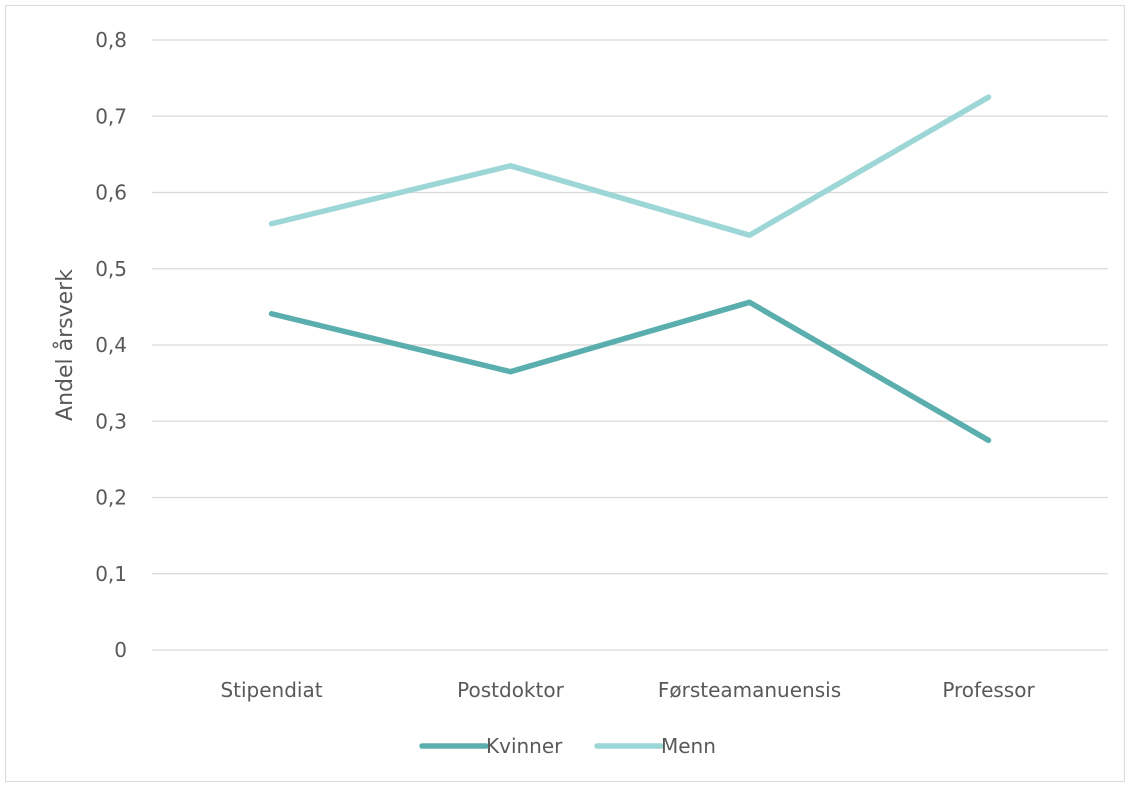 This screenshot has width=1132, height=785. Describe the element at coordinates (111, 498) in the screenshot. I see `y-tick-label: 0,2` at that location.